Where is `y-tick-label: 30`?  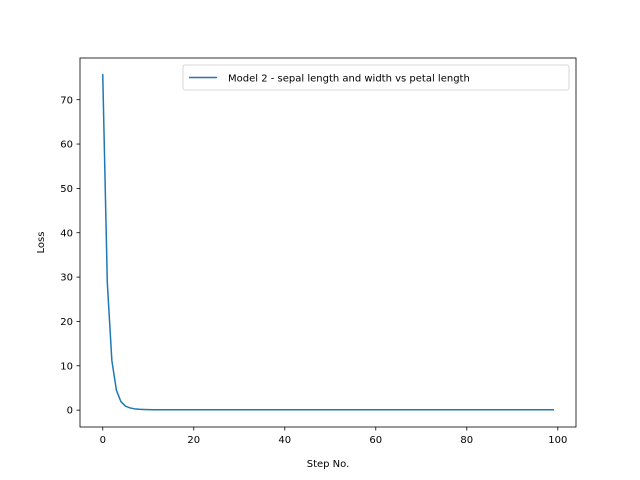 y-tick-label: 30 is located at coordinates (66, 278).